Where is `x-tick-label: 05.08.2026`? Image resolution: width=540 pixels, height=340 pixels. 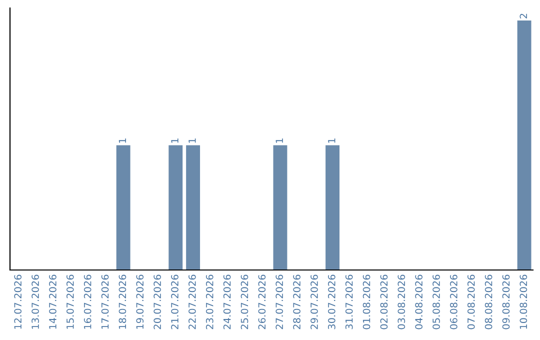 x-tick-label: 05.08.2026 is located at coordinates (436, 302).